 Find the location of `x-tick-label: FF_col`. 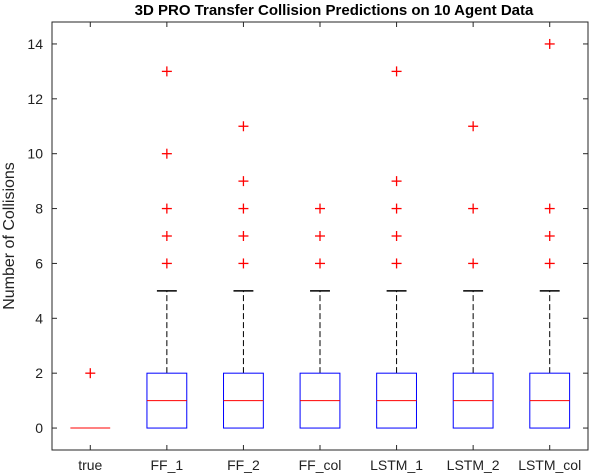

x-tick-label: FF_col is located at coordinates (320, 465).